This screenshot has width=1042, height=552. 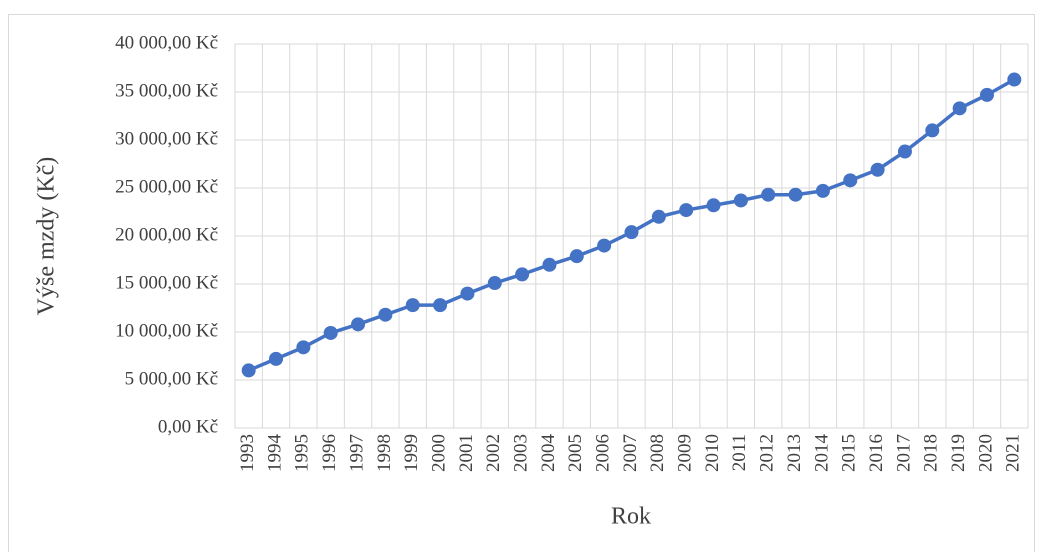 I want to click on x-tick-label: 2017, so click(x=903, y=453).